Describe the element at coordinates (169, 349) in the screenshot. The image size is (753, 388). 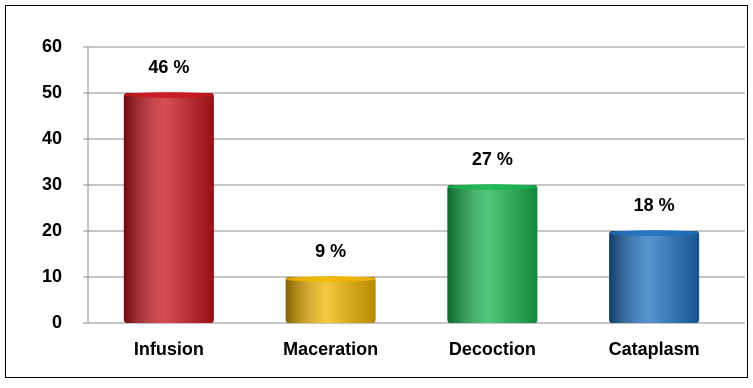
I see `x-tick-label: Infusion` at that location.